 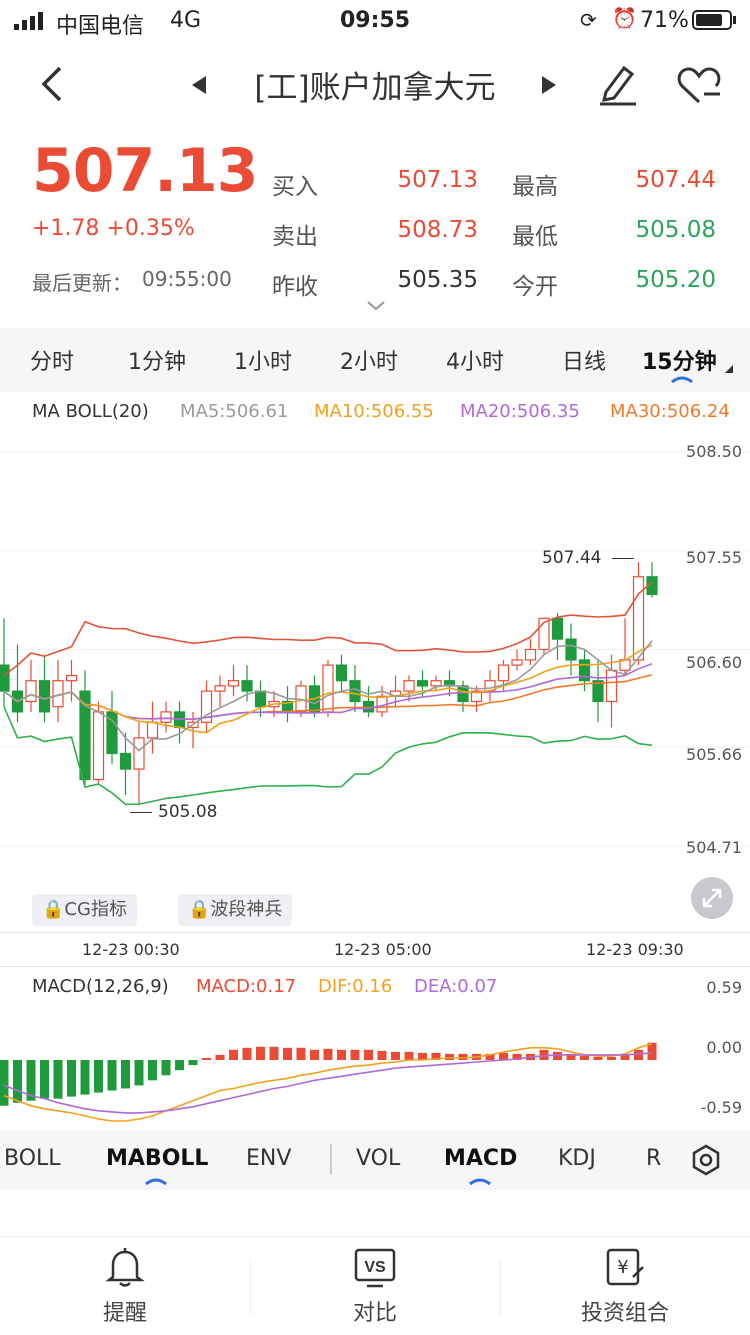 I want to click on indicator-boll: BOLL, so click(x=32, y=1158).